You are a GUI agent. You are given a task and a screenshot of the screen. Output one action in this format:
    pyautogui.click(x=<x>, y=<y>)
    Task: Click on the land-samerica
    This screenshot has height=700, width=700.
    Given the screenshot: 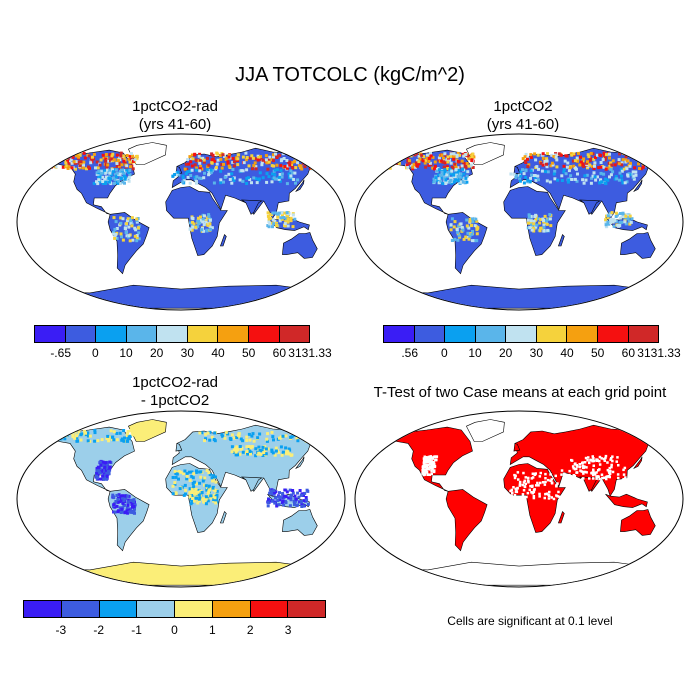 What is the action you would take?
    pyautogui.click(x=466, y=520)
    